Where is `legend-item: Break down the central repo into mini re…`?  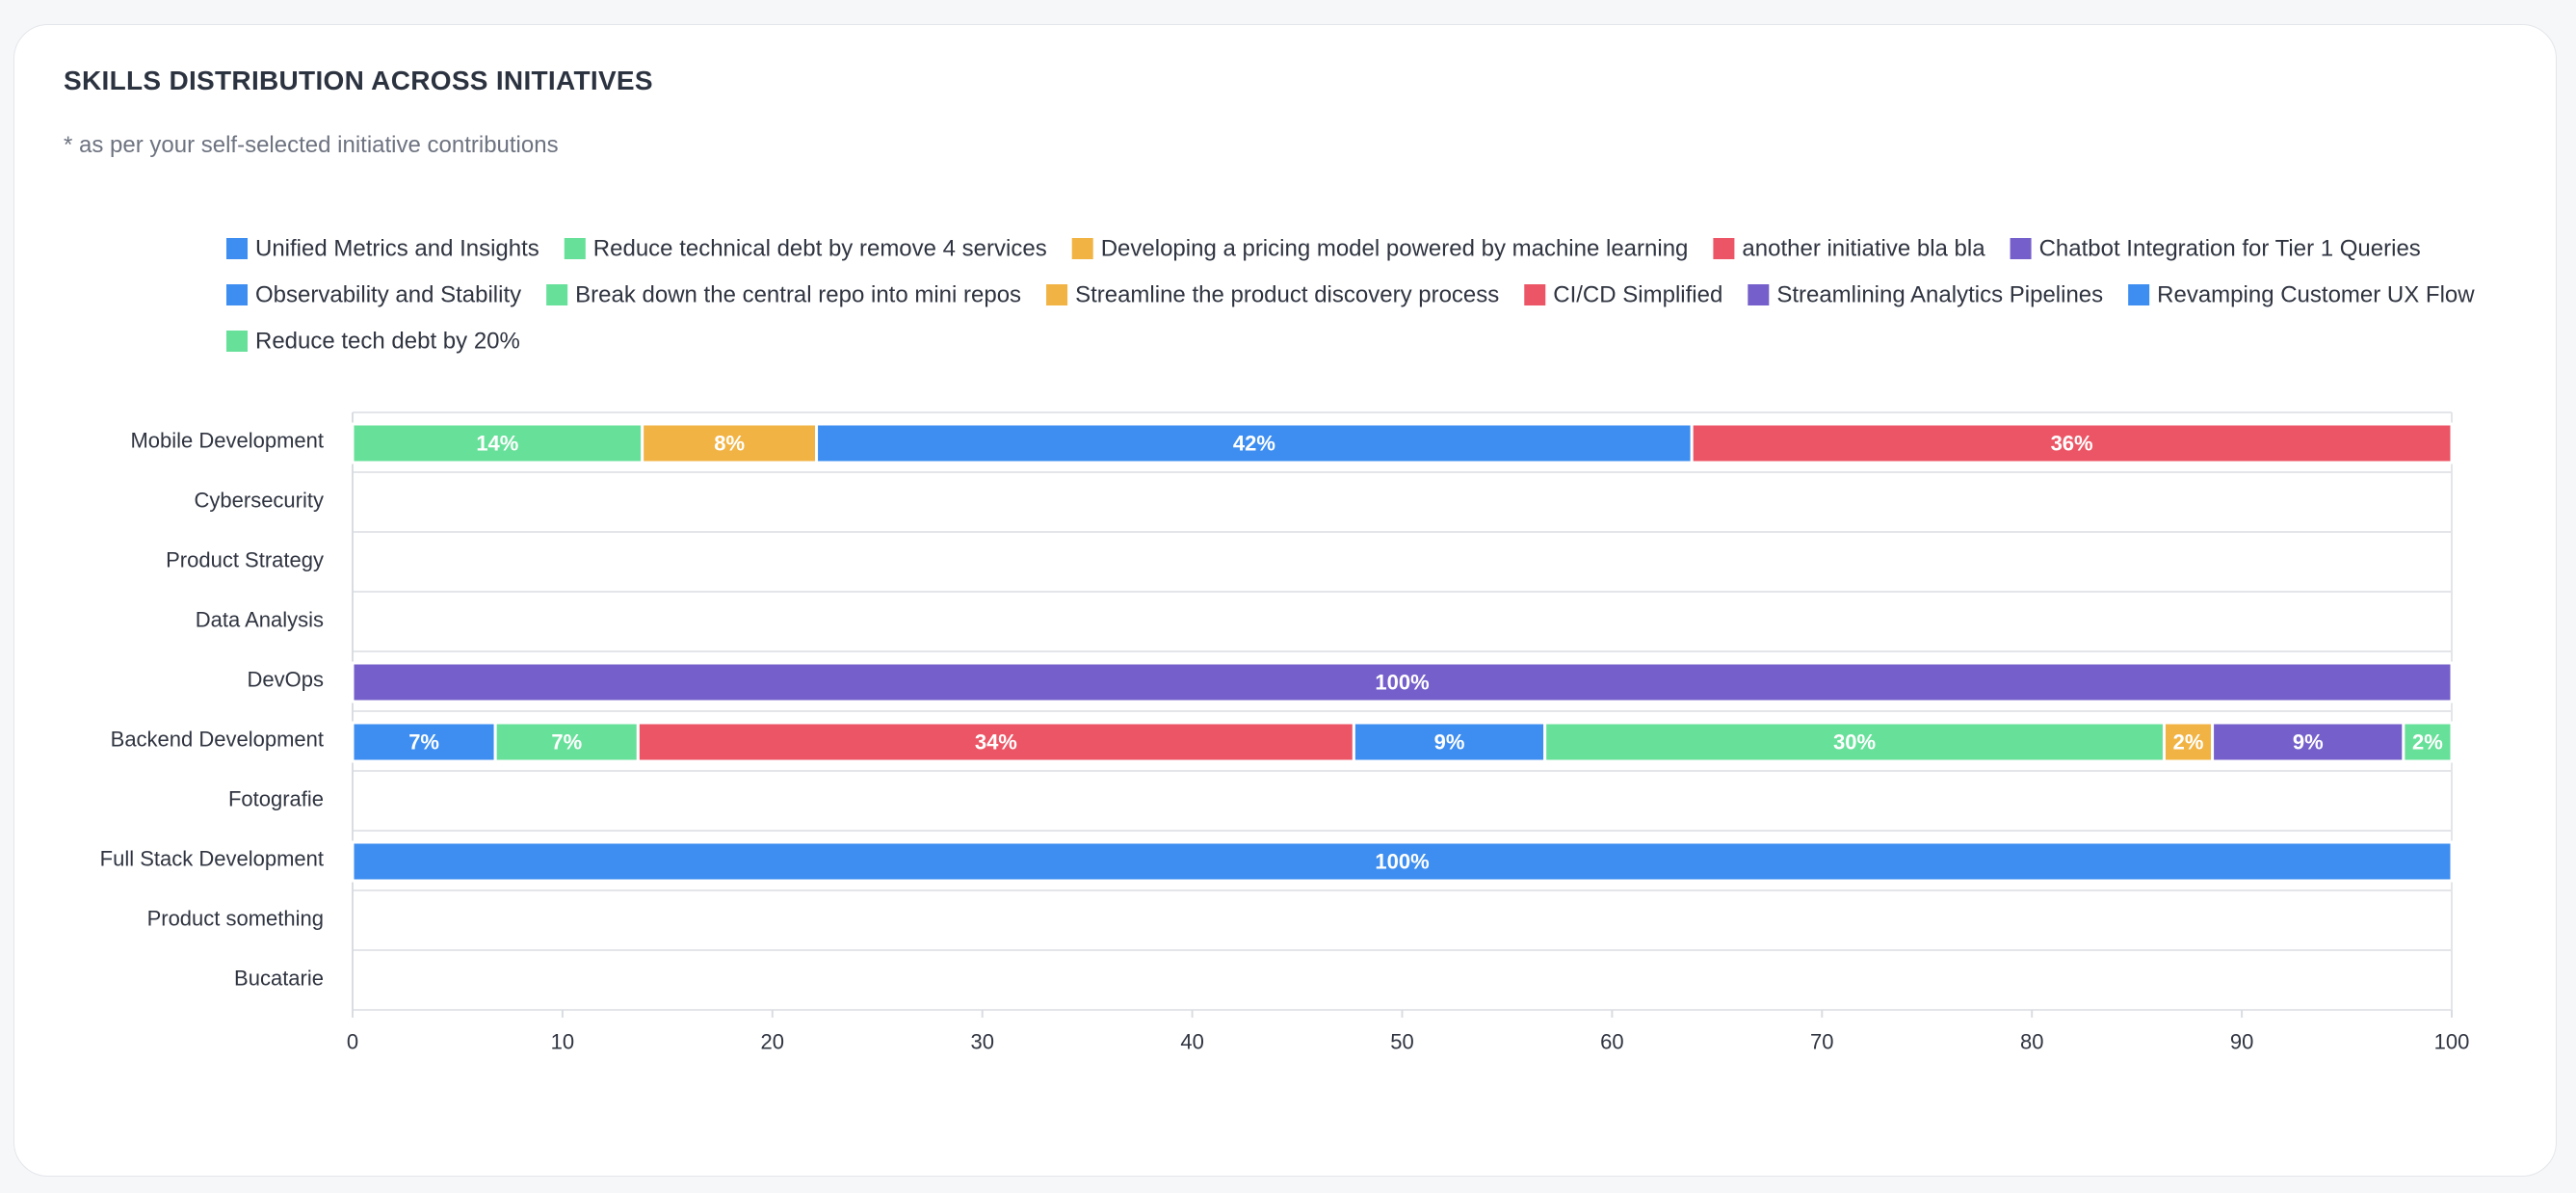
legend-item: Break down the central repo into mini re… is located at coordinates (784, 295).